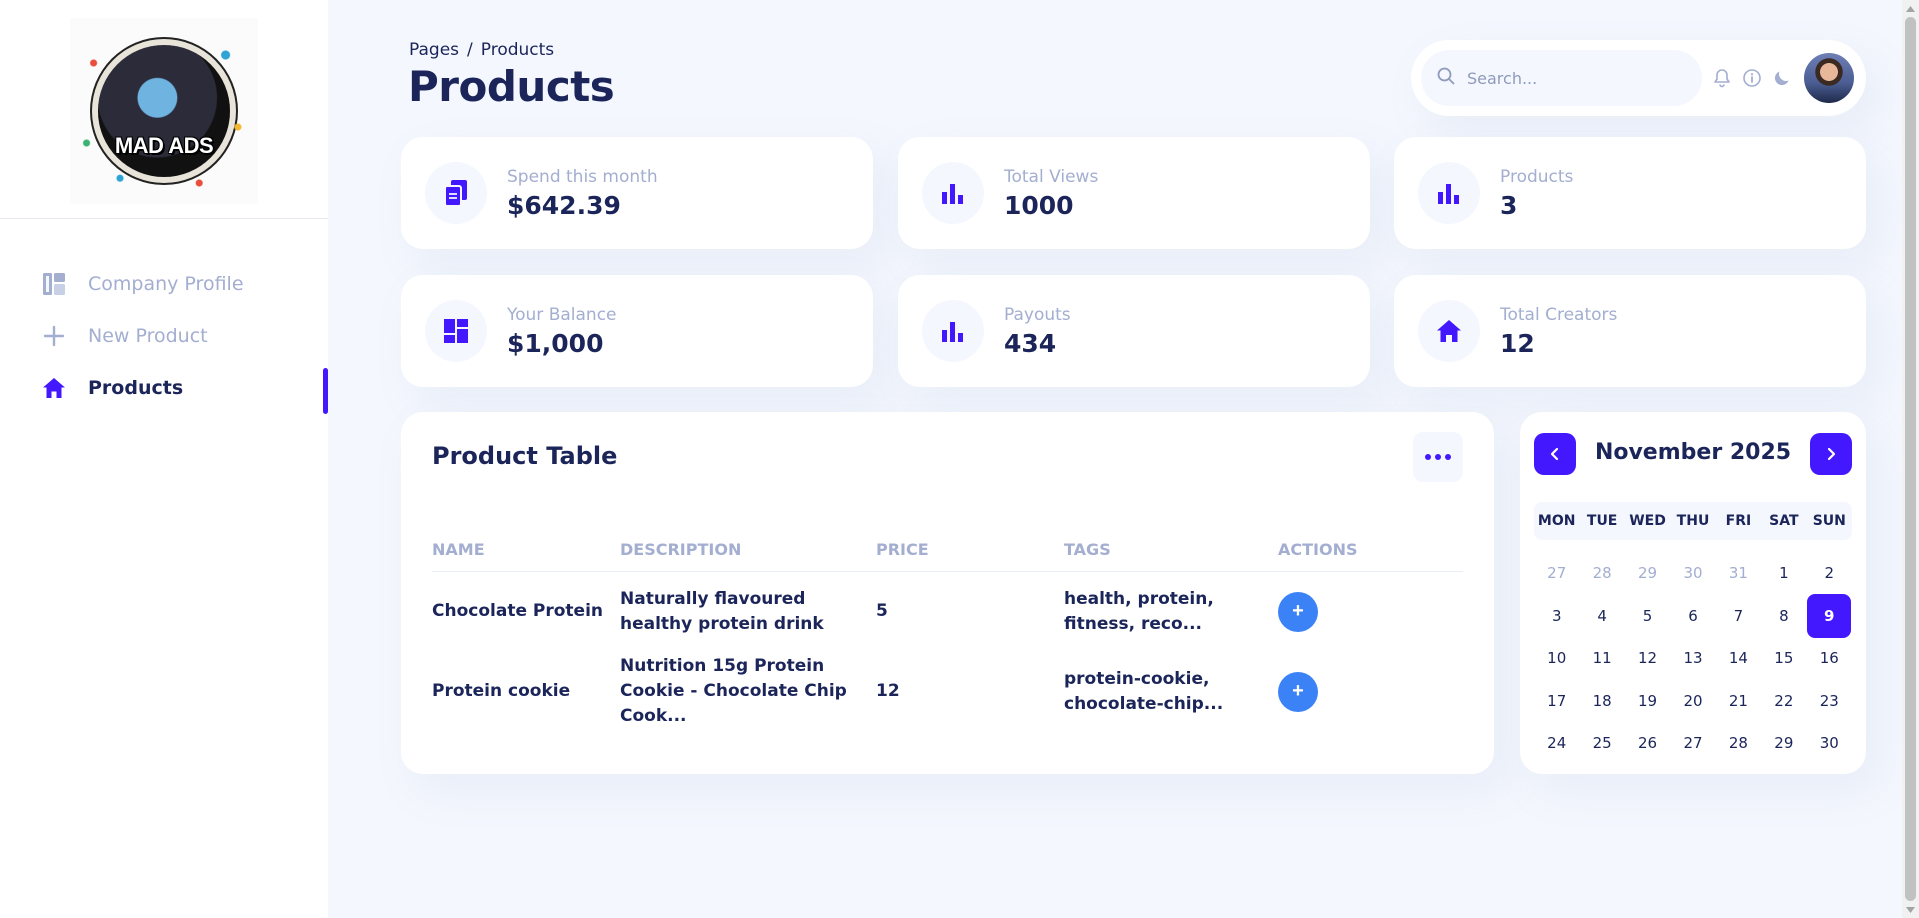 The width and height of the screenshot is (1919, 918). Describe the element at coordinates (1630, 193) in the screenshot. I see `stat-card-products: Products 3` at that location.